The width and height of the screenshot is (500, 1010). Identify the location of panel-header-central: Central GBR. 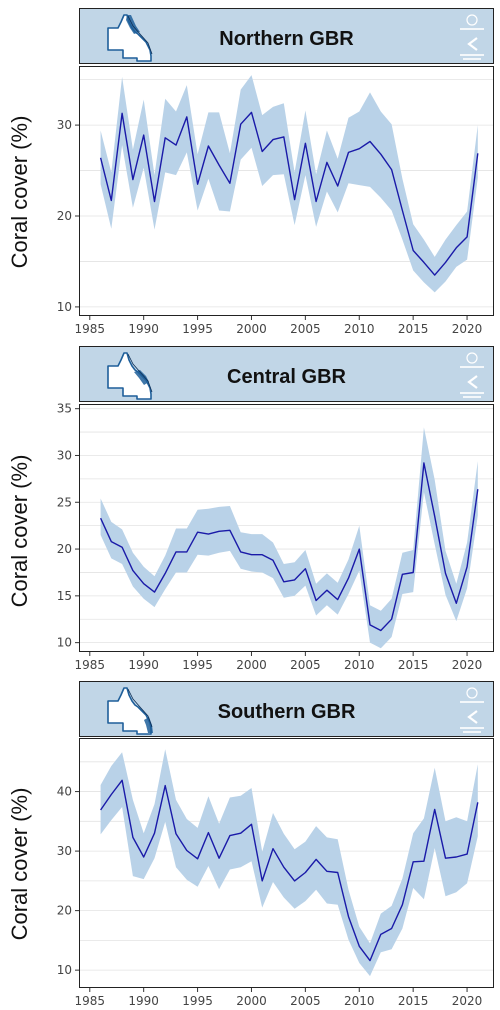
(286, 374).